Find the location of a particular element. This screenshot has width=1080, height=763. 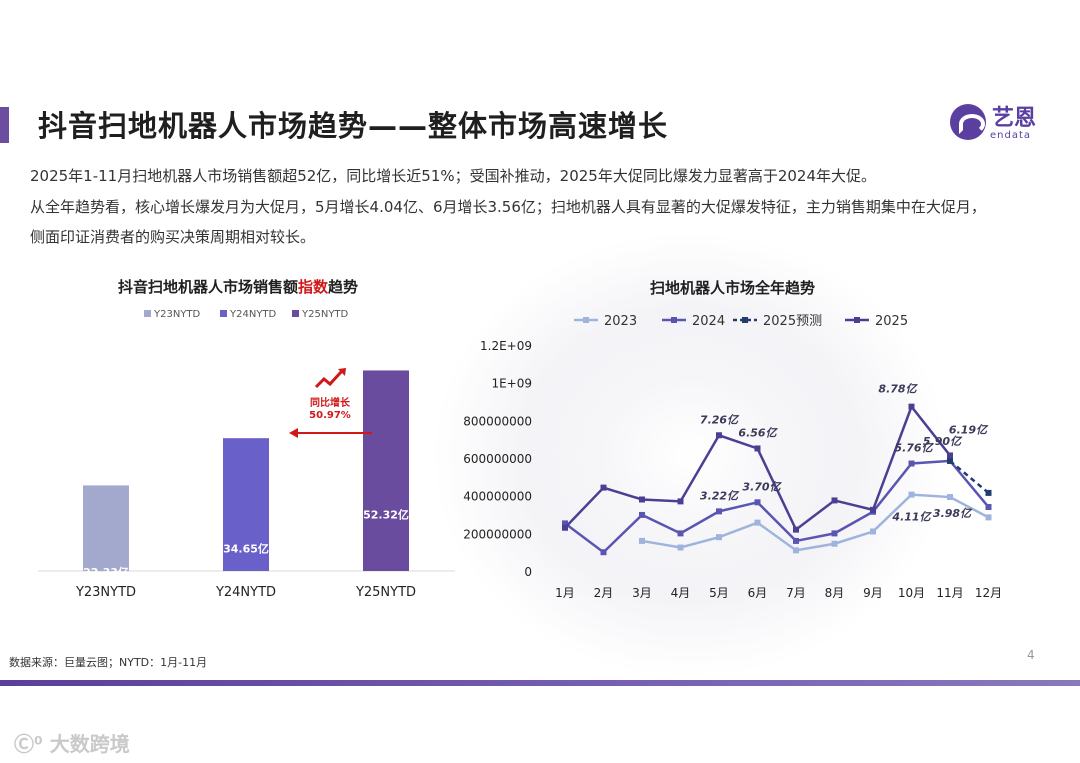

title-accent-bar is located at coordinates (4, 125).